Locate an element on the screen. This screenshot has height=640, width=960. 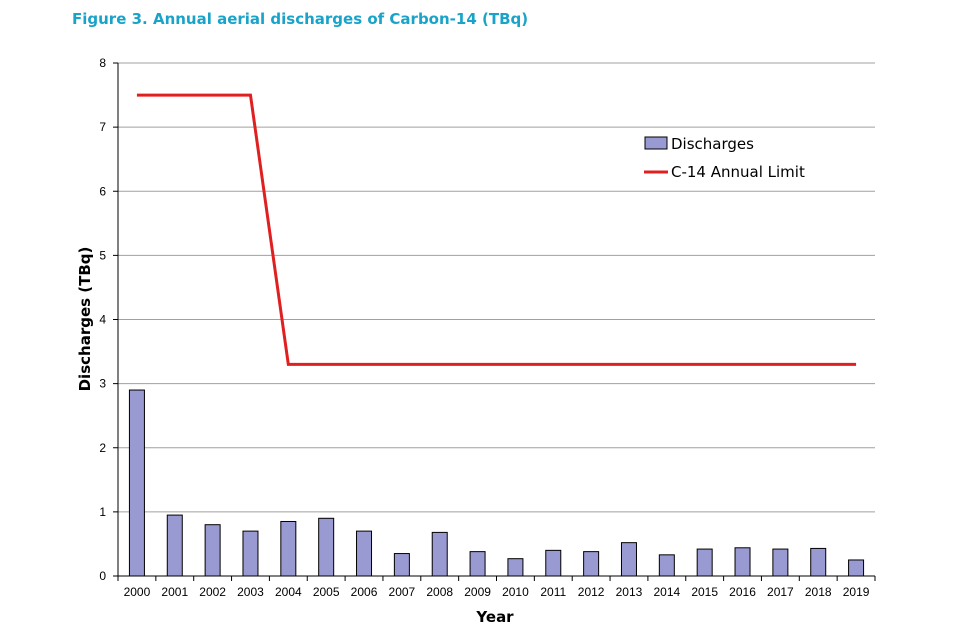
legend-swatch-discharges is located at coordinates (656, 143).